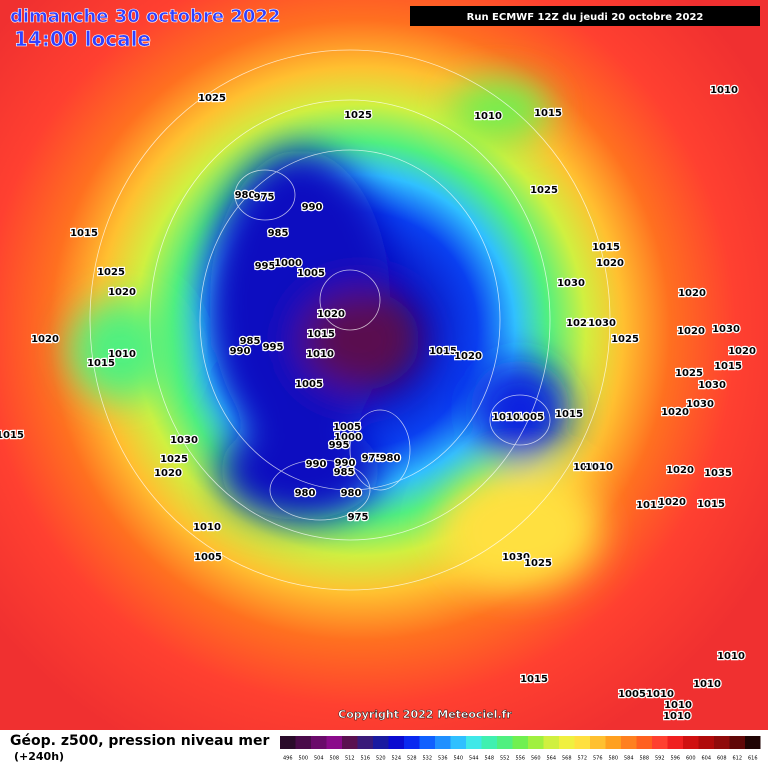  What do you see at coordinates (585, 16) in the screenshot?
I see `run-box` at bounding box center [585, 16].